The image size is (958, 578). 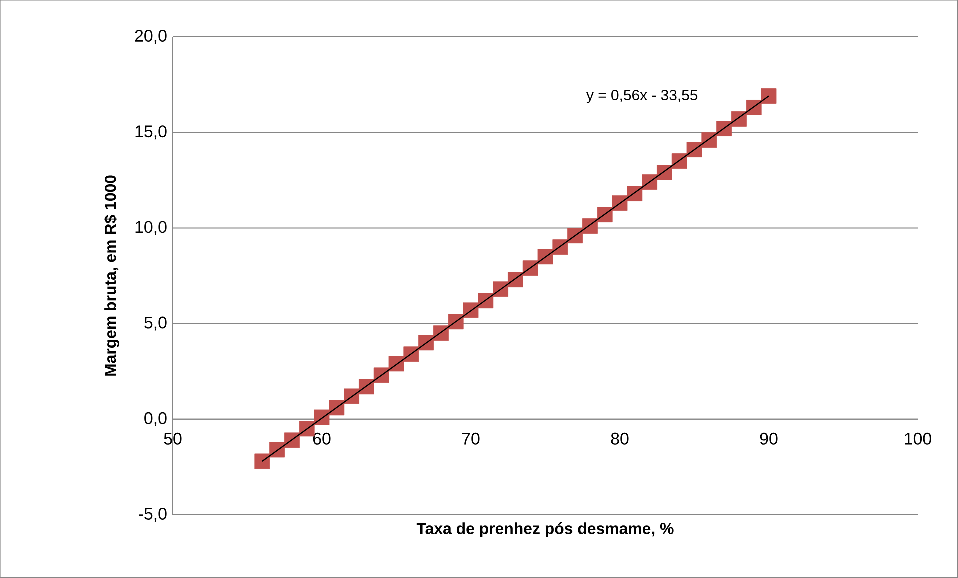 What do you see at coordinates (155, 419) in the screenshot?
I see `y-tick-label: 0,0` at bounding box center [155, 419].